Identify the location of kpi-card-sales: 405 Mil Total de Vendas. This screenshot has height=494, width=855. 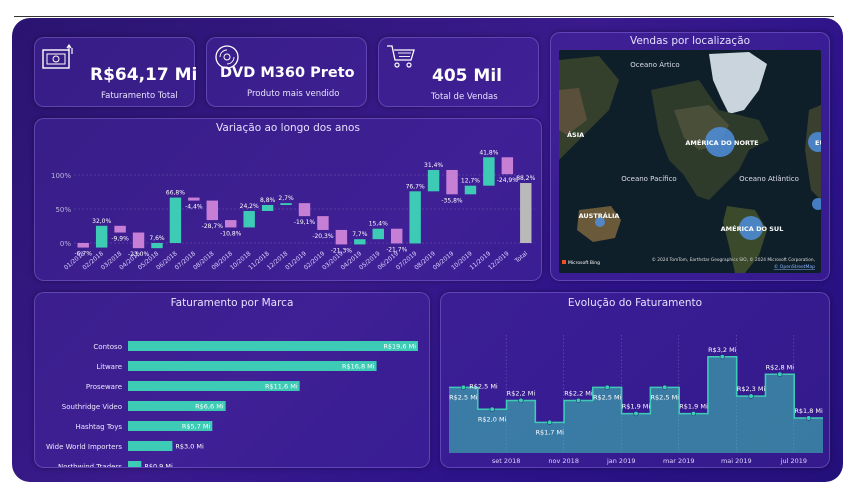
(458, 72).